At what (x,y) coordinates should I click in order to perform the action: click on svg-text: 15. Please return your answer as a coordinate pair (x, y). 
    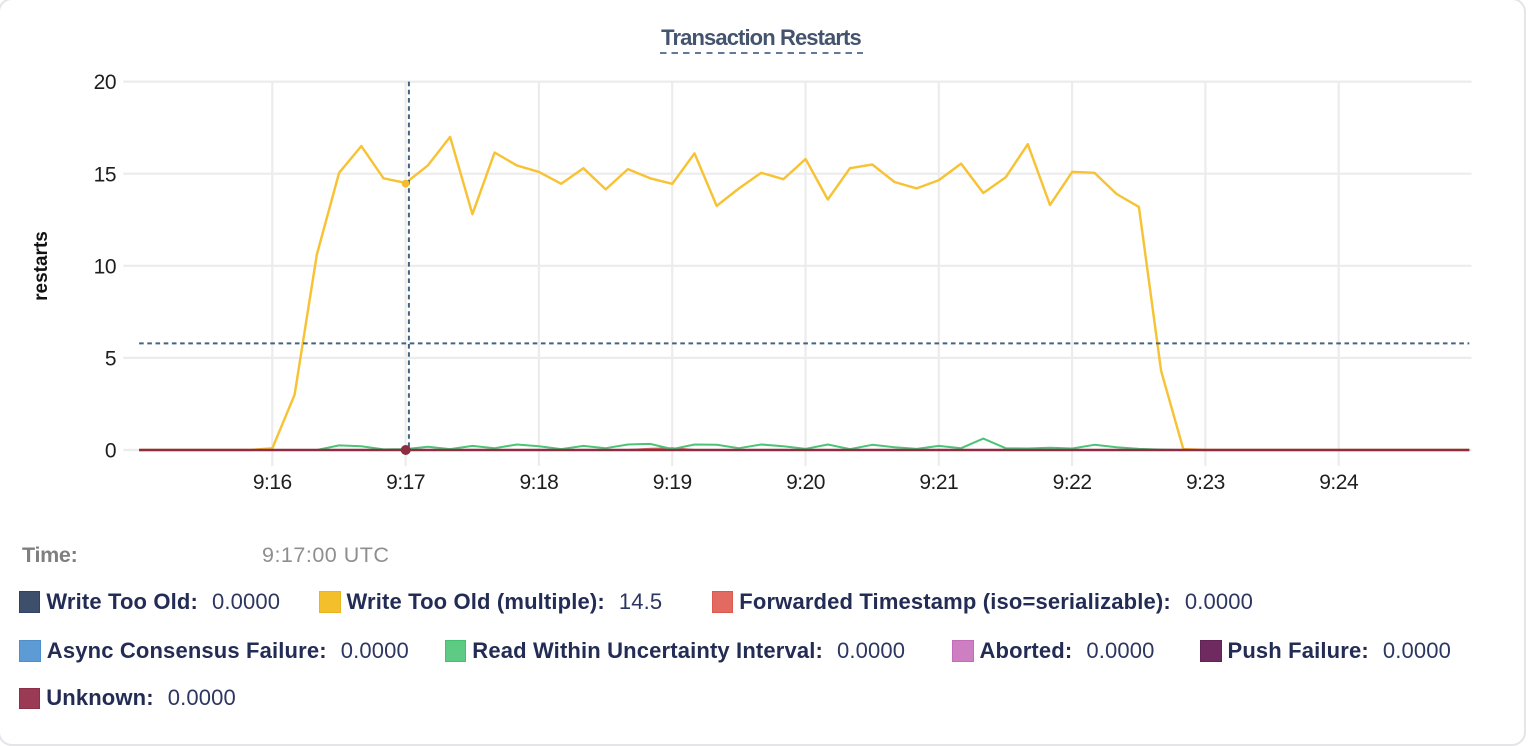
    Looking at the image, I should click on (105, 174).